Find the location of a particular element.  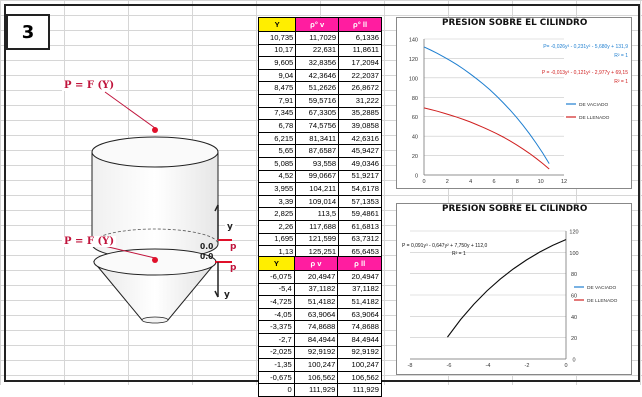

table-cell: 37,1182 is located at coordinates (316, 289).